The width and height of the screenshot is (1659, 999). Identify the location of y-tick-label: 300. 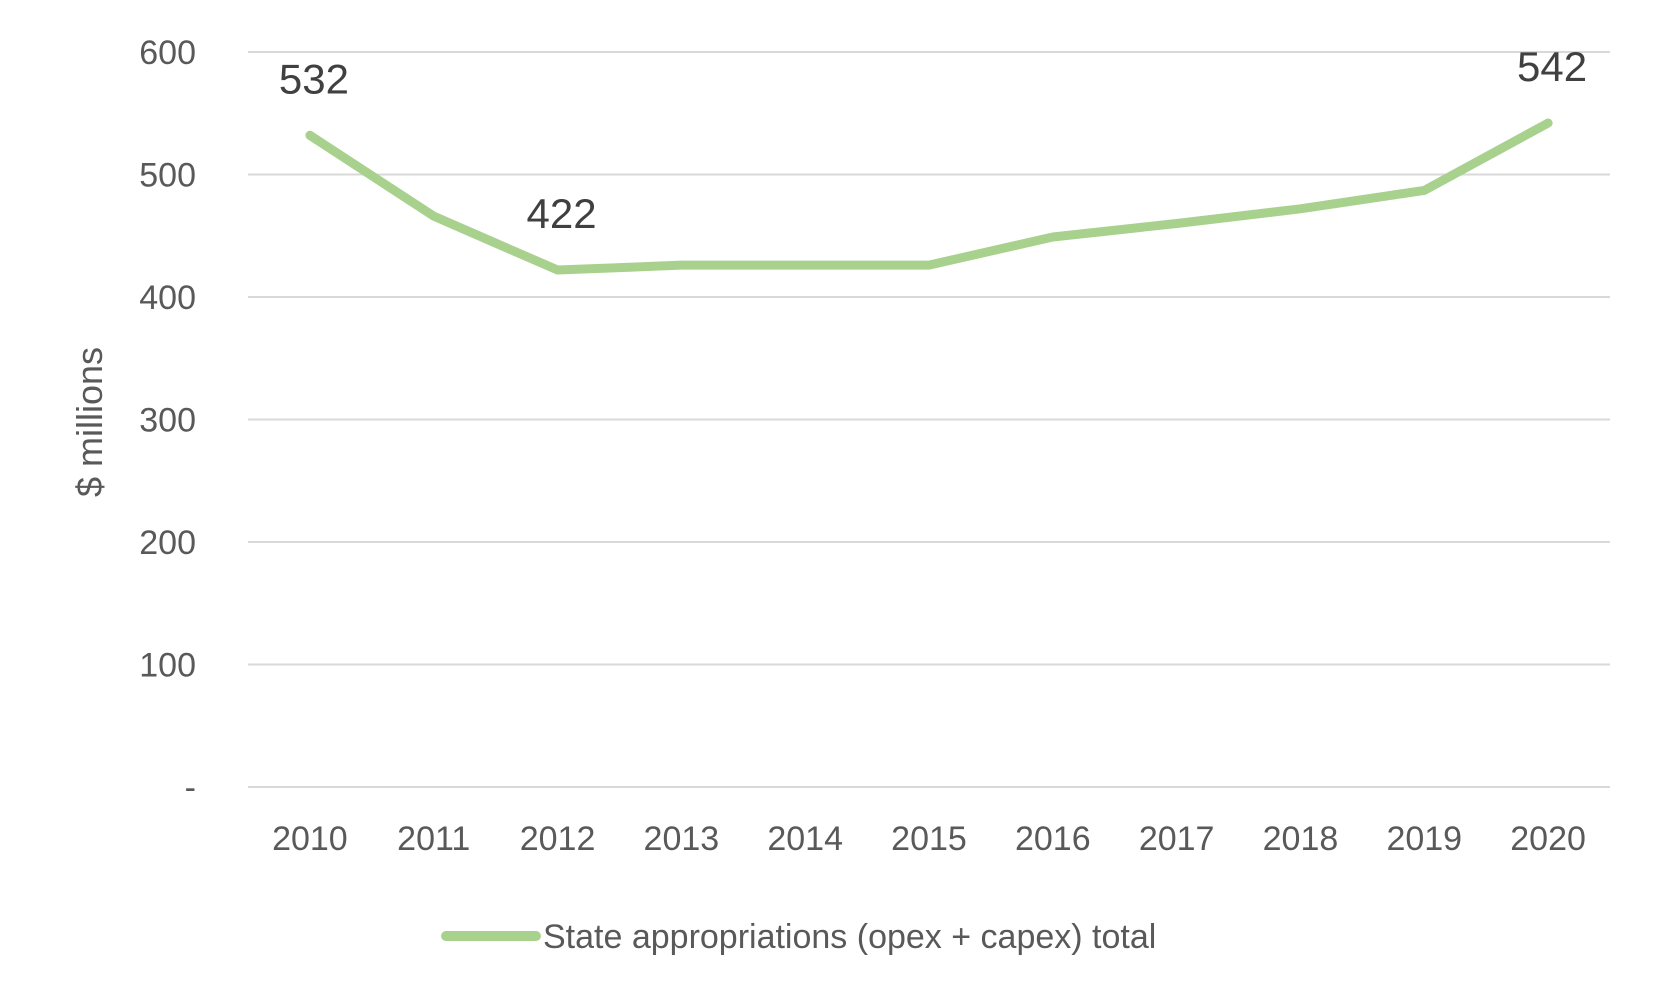
(167, 421).